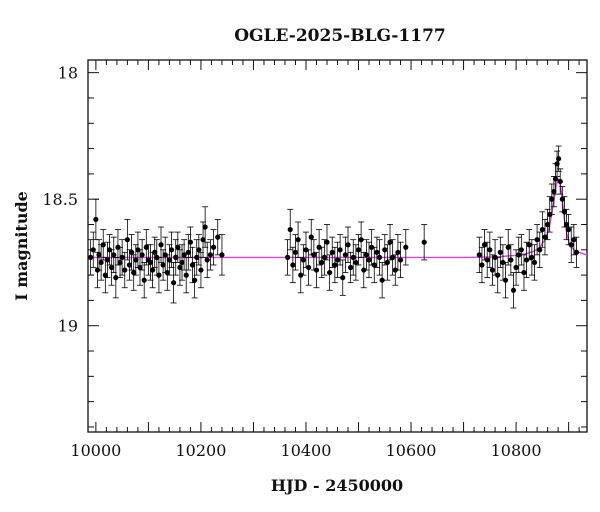  Describe the element at coordinates (340, 36) in the screenshot. I see `chart-title: OGLE-2025-BLG-1177` at that location.